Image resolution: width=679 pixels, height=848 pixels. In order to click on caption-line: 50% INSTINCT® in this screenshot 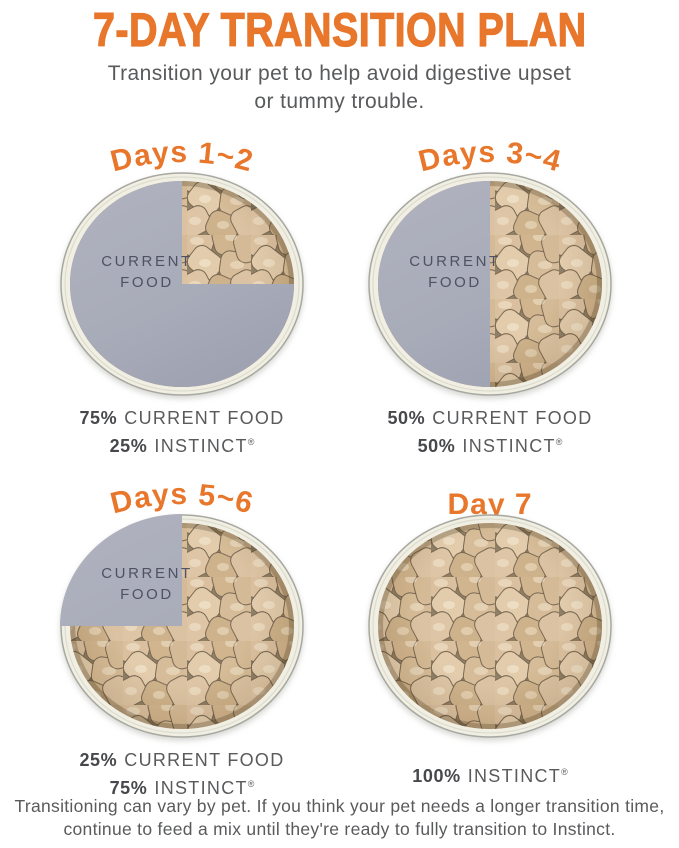, I will do `click(490, 444)`.